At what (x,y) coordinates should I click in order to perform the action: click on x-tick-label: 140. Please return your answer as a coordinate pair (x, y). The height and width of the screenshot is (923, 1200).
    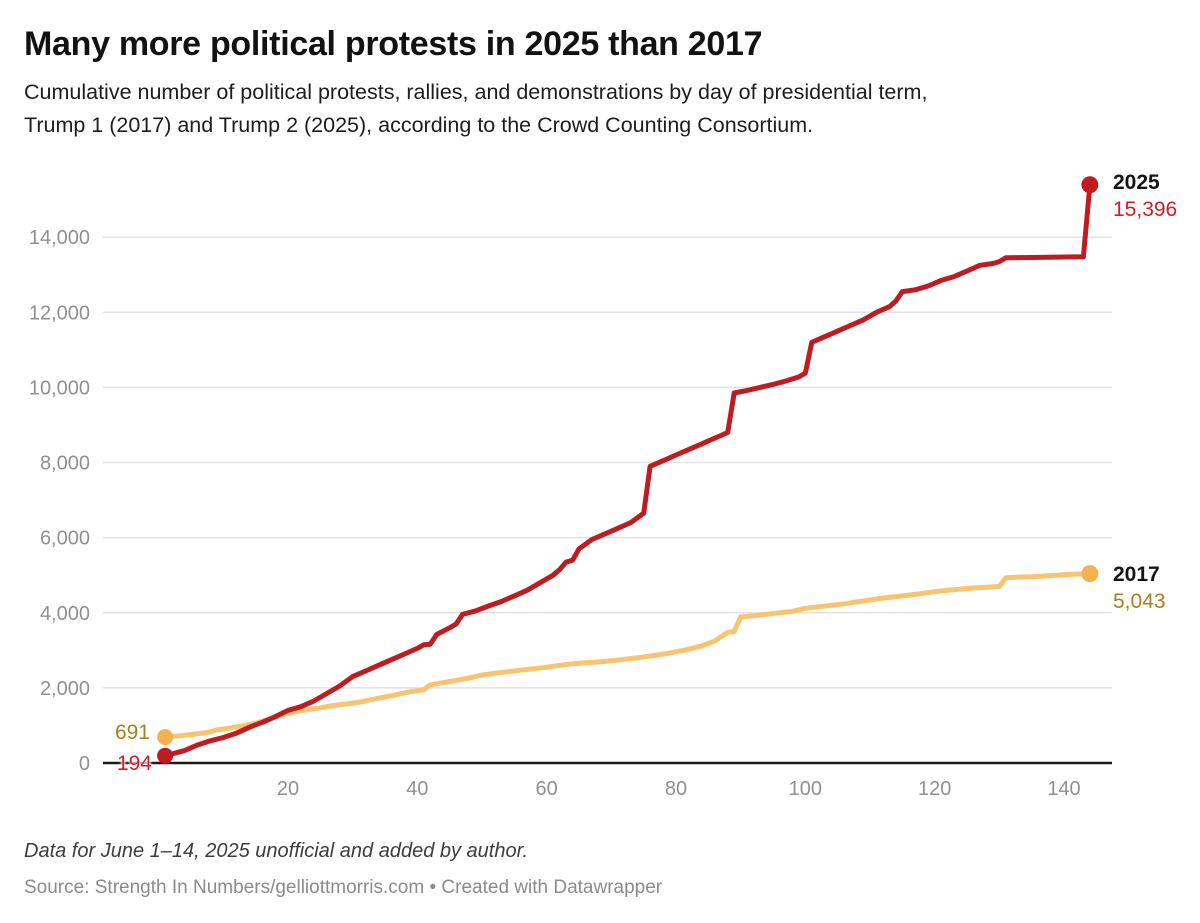
    Looking at the image, I should click on (1063, 789).